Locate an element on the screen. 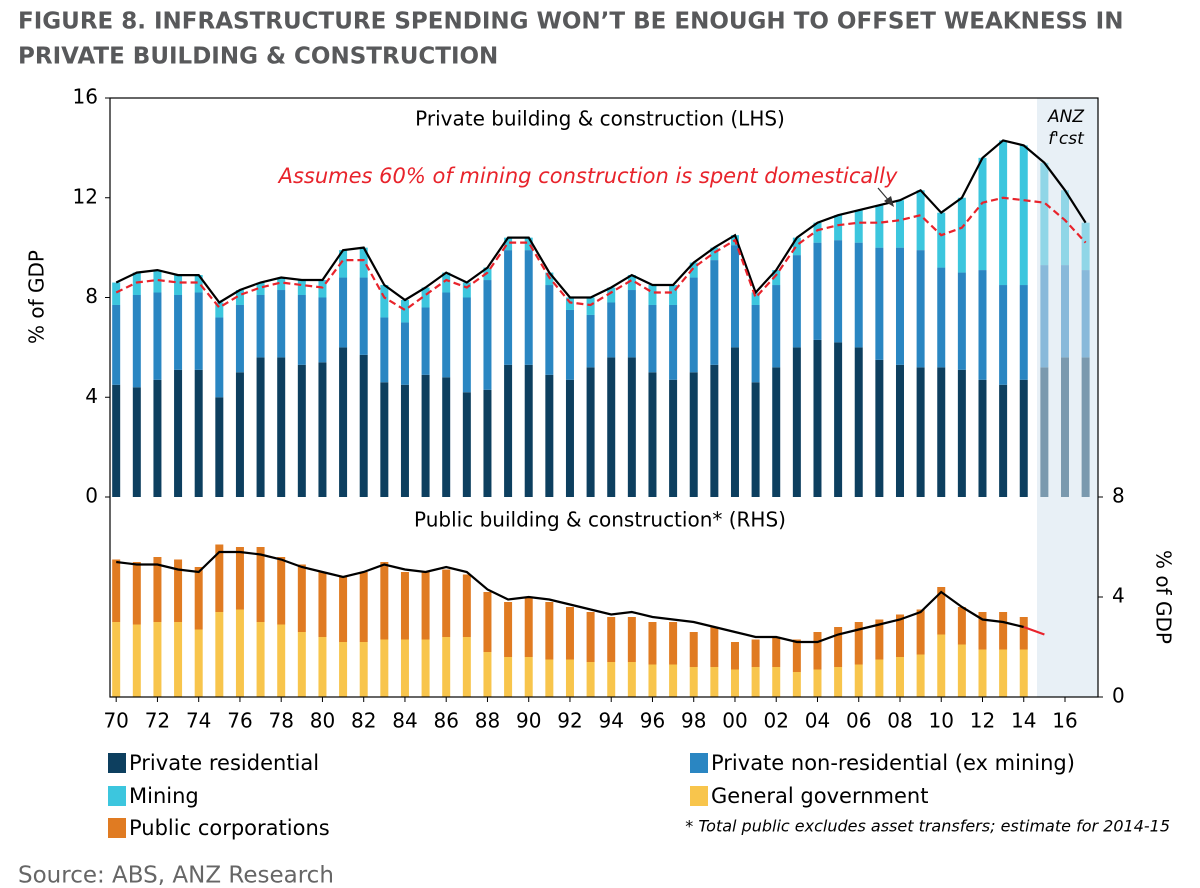 The image size is (1200, 888). x-tick-label: 12 is located at coordinates (982, 721).